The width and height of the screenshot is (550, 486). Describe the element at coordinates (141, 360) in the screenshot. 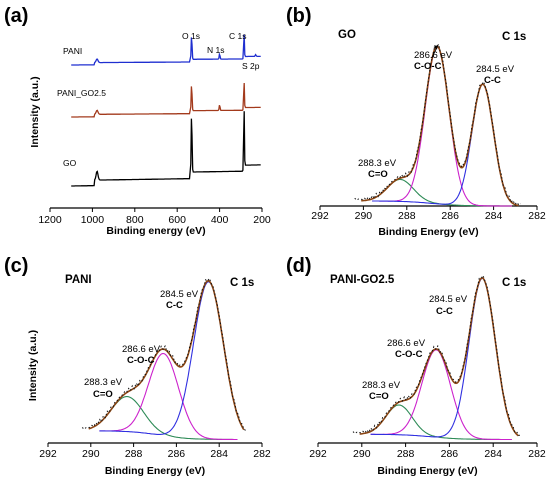

I see `panel-c-peak-bond-1: C-O-C` at that location.